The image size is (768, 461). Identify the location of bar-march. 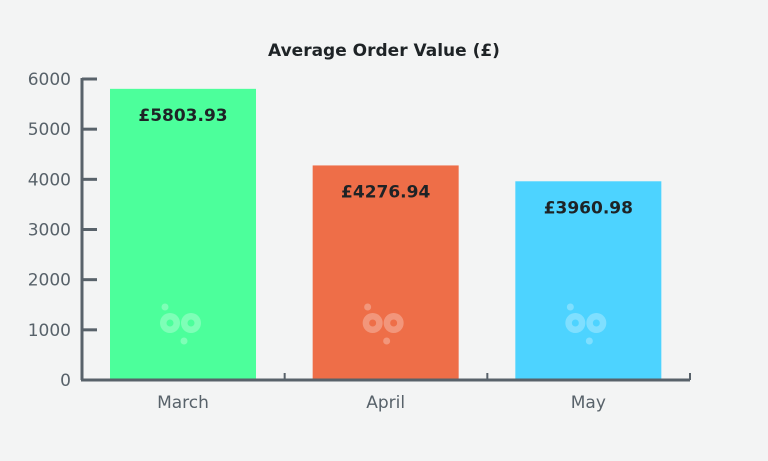
(183, 234).